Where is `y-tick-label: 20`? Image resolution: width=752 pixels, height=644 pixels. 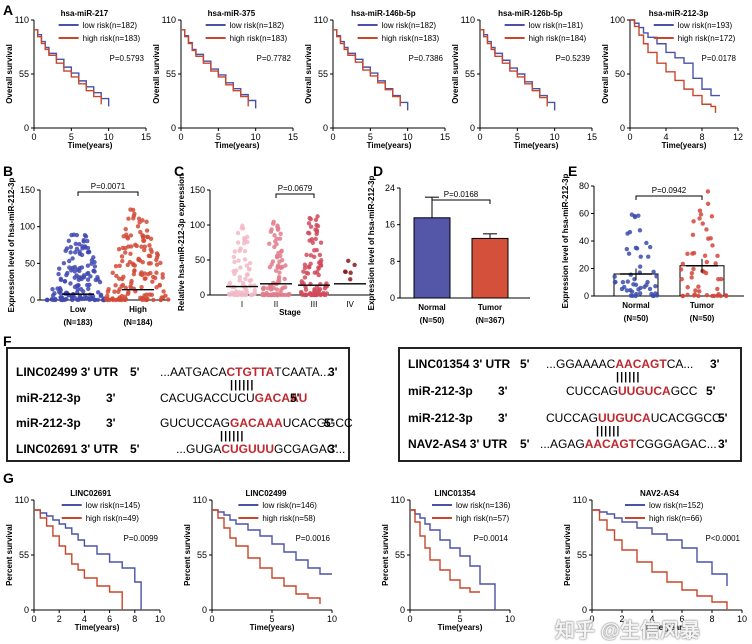 y-tick-label: 20 is located at coordinates (584, 269).